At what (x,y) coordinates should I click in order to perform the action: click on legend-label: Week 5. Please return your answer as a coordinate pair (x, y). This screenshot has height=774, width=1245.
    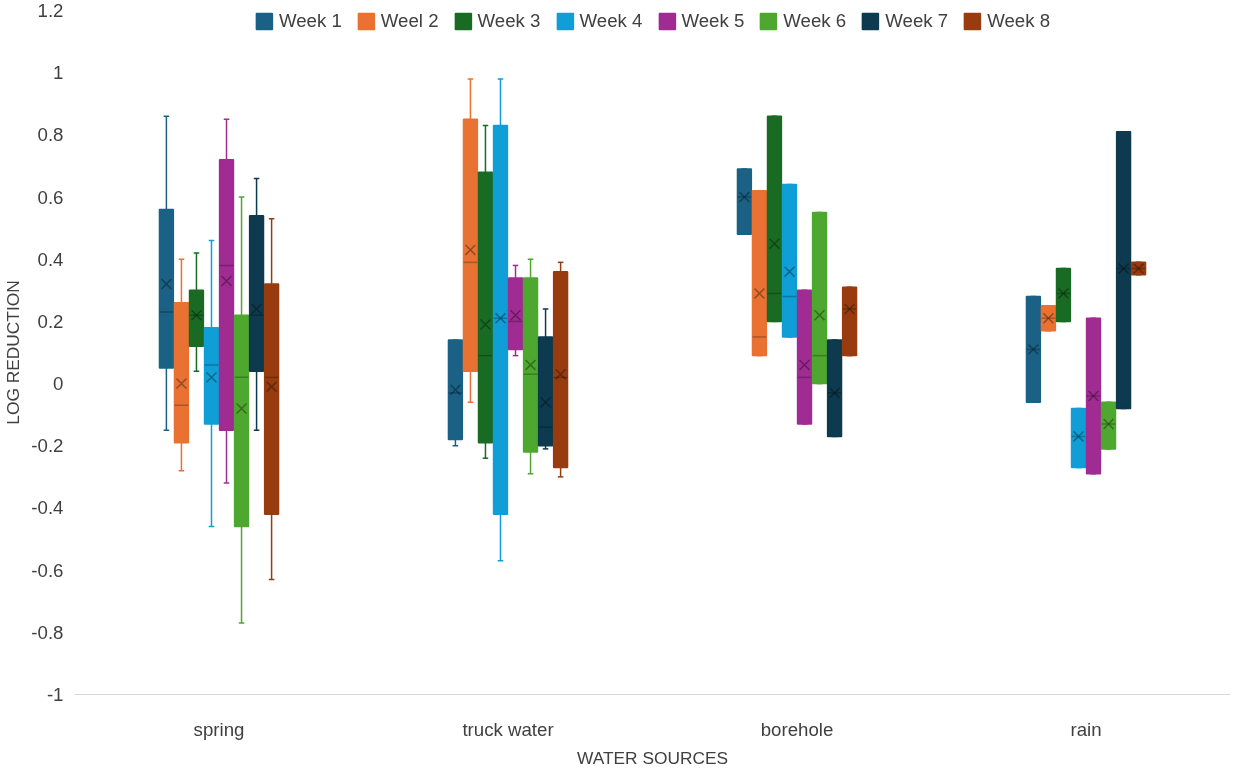
    Looking at the image, I should click on (713, 21).